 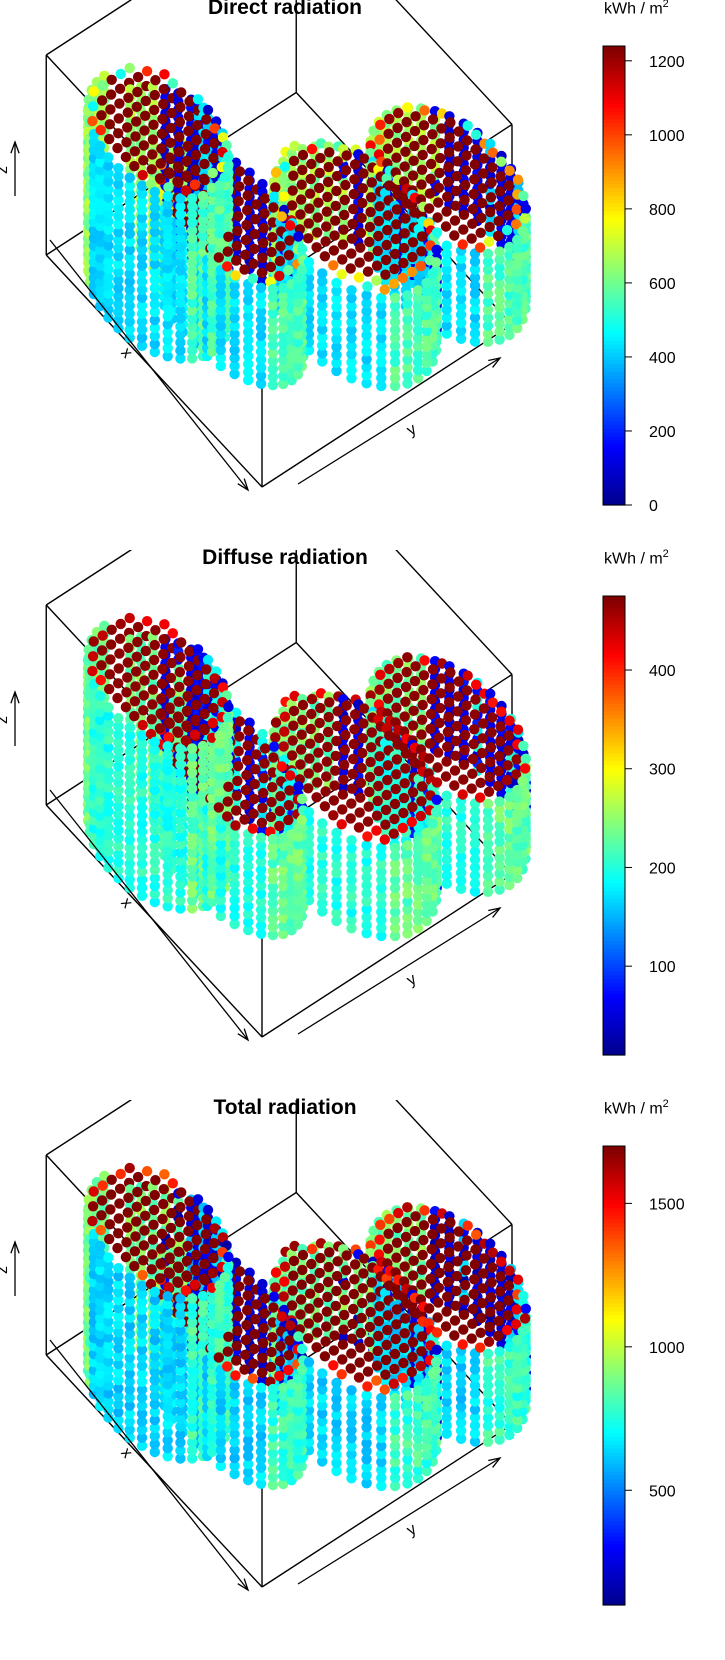 What do you see at coordinates (662, 432) in the screenshot?
I see `colorbar-tick-label: 200` at bounding box center [662, 432].